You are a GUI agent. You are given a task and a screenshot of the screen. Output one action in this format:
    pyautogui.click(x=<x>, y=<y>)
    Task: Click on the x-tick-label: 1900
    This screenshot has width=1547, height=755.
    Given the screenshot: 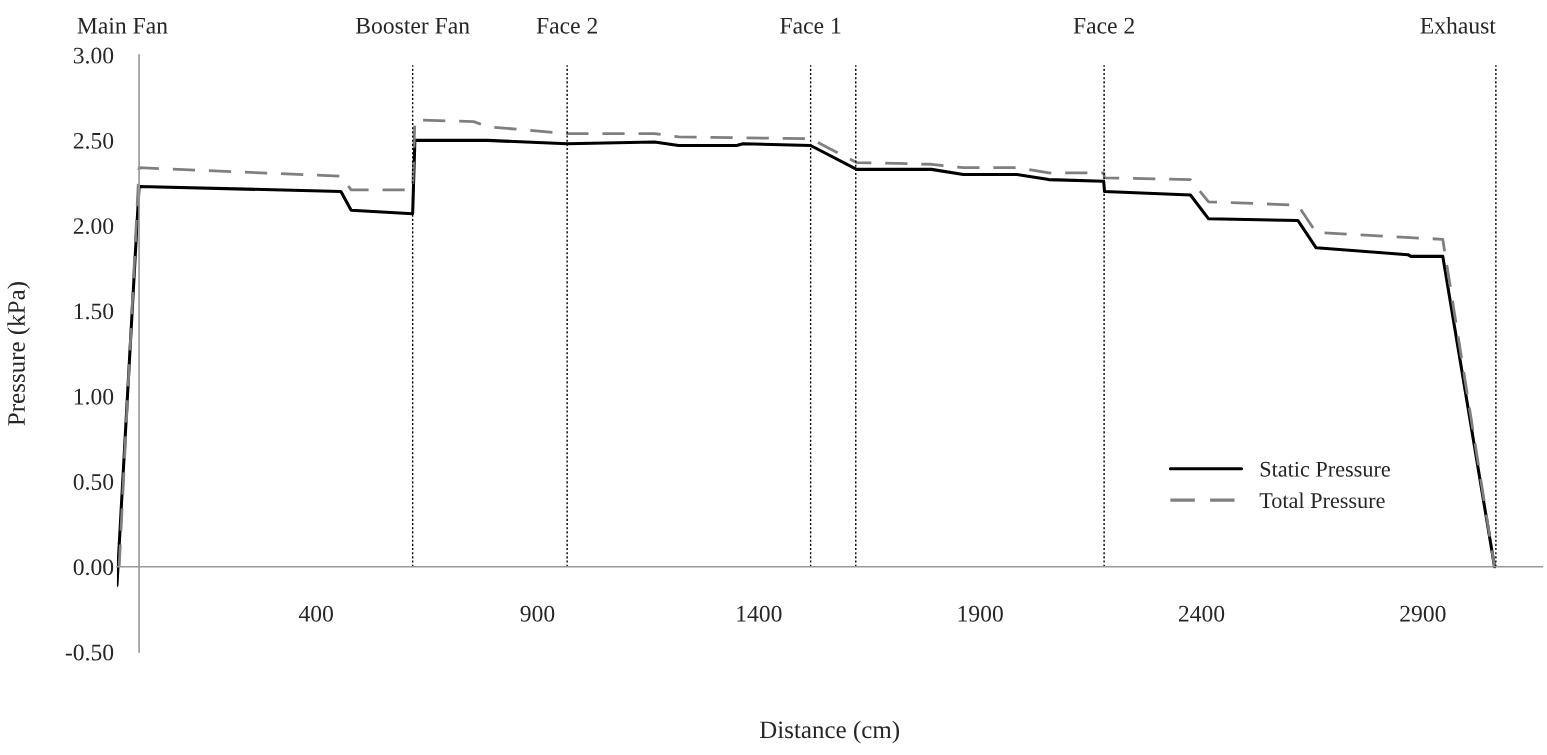 What is the action you would take?
    pyautogui.click(x=980, y=613)
    